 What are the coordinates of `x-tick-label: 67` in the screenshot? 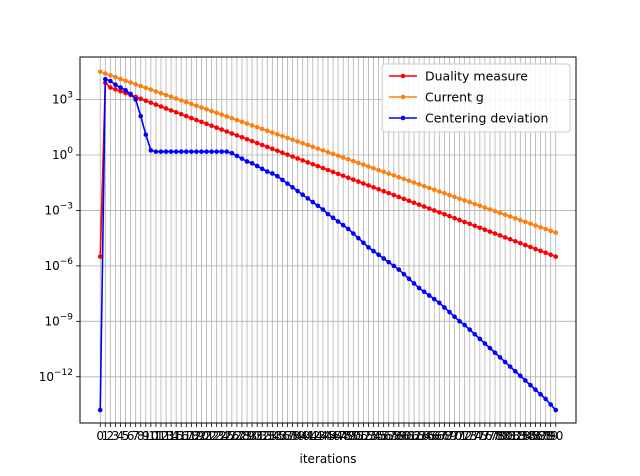 It's located at (439, 436).